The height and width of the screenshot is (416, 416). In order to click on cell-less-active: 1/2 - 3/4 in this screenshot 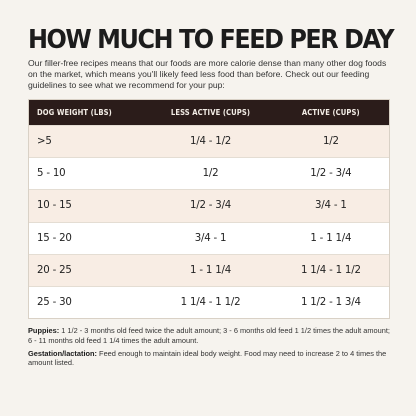, I will do `click(210, 206)`.